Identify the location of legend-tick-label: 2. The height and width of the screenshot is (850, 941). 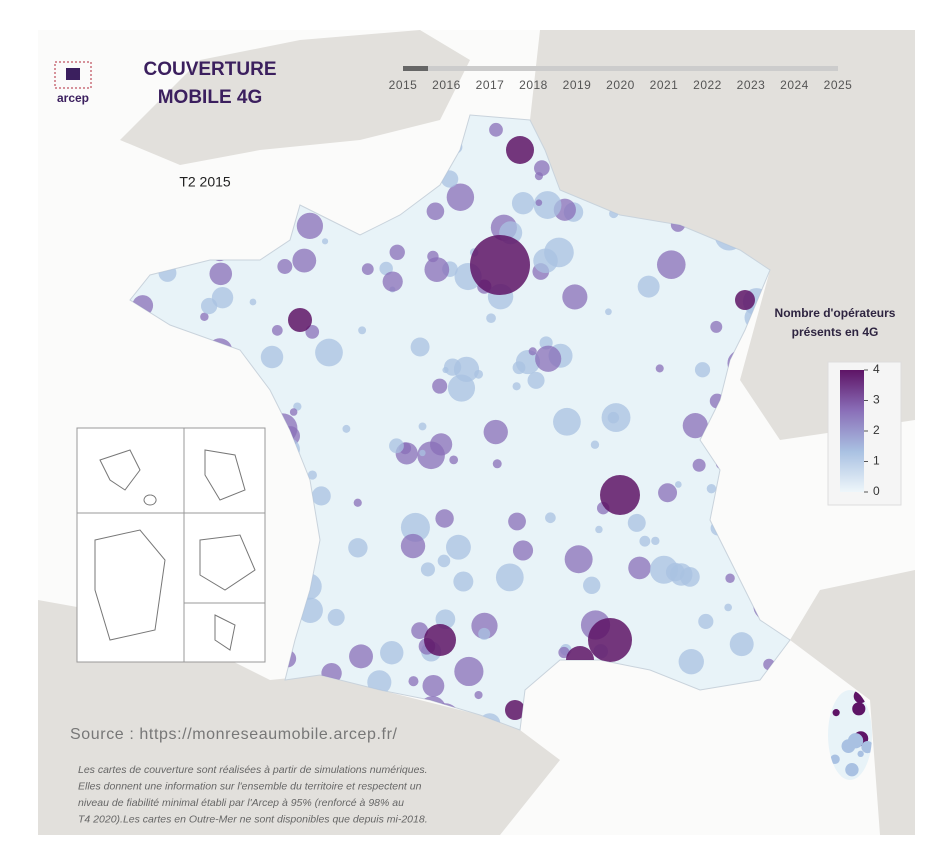
(876, 430).